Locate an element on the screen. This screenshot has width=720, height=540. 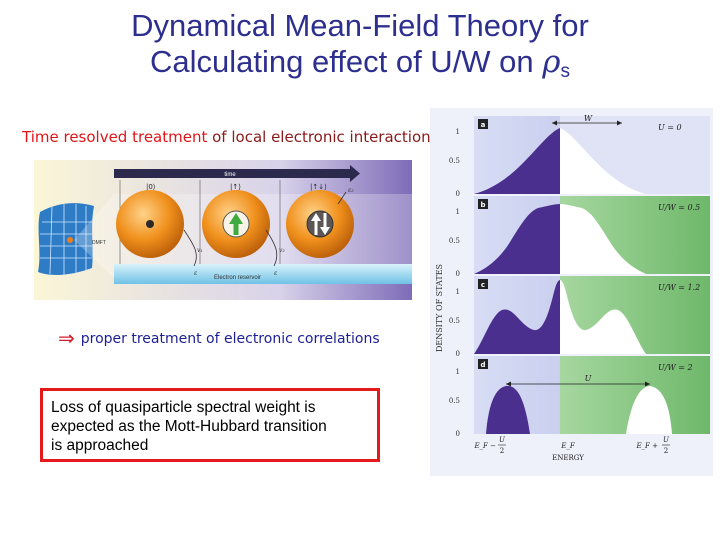
hop-label-3: v₂ is located at coordinates (282, 250).